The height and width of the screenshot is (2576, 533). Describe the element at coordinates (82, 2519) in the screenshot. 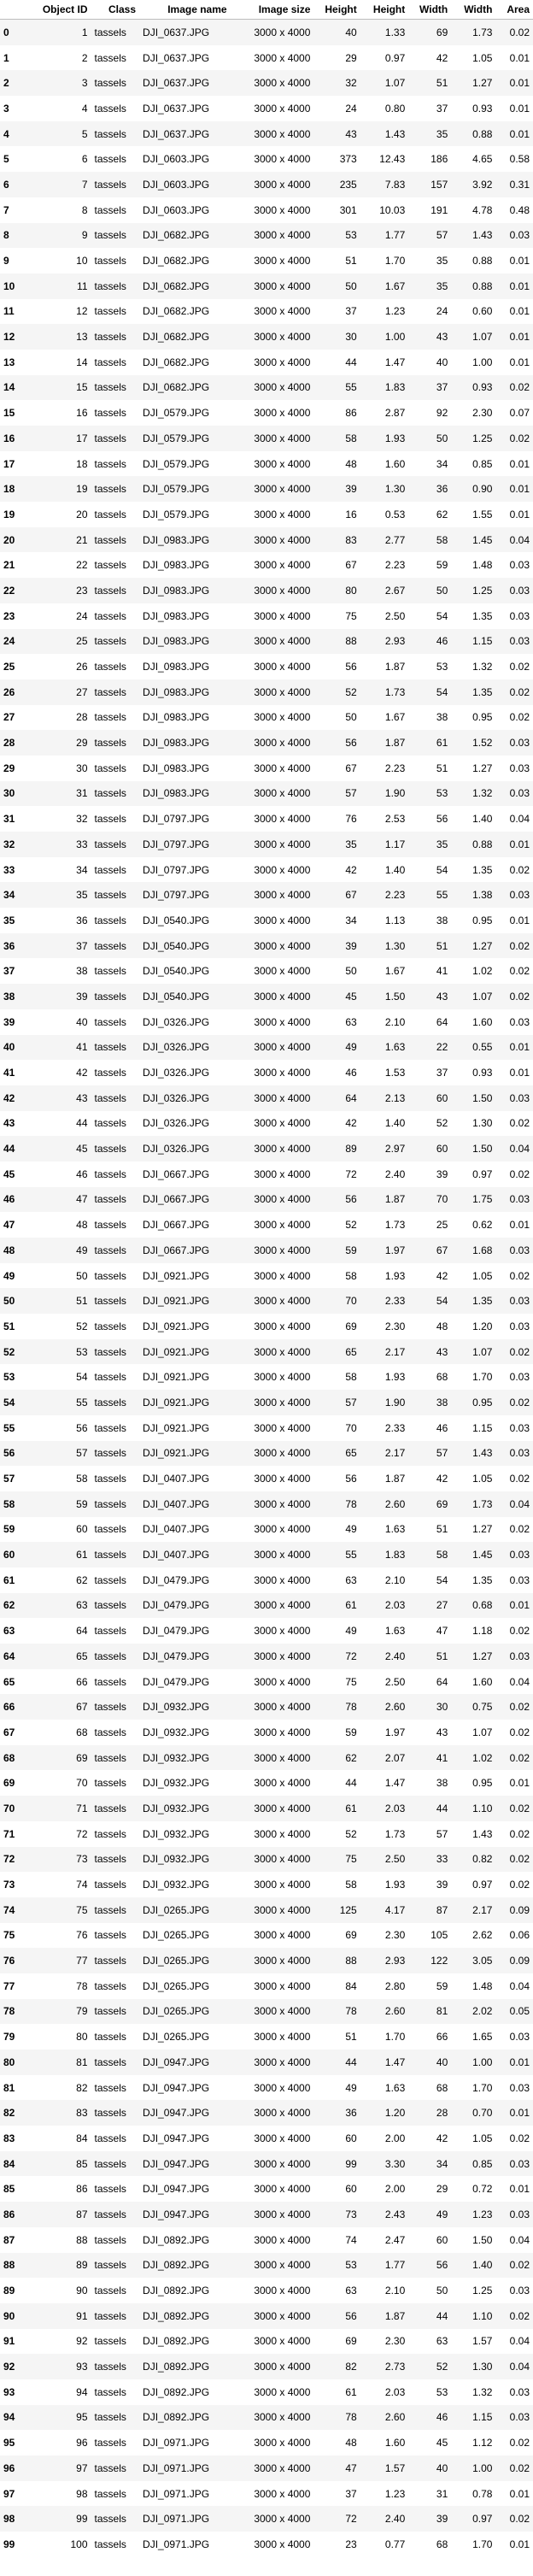

I see `object-id-cell: 99` at that location.